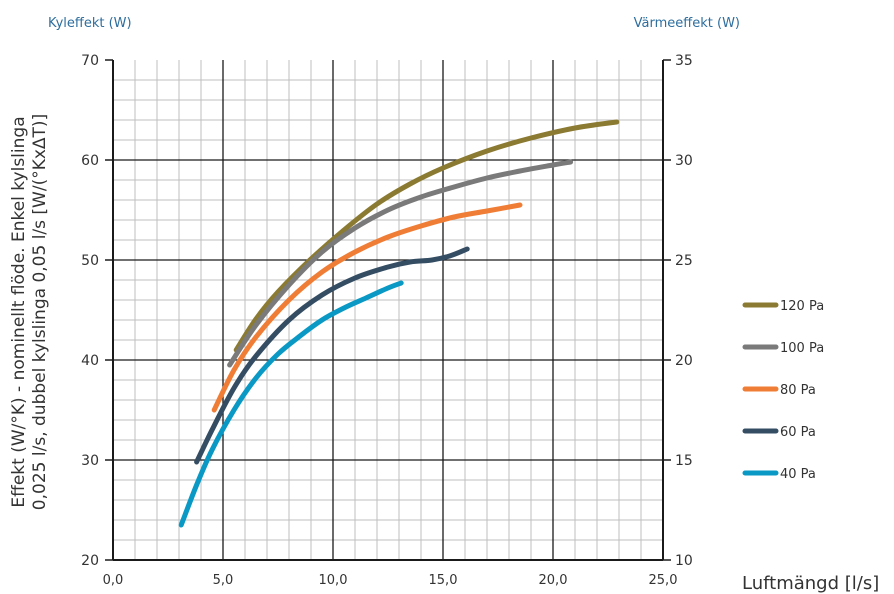  What do you see at coordinates (663, 580) in the screenshot?
I see `x-tick-label: 25,0` at bounding box center [663, 580].